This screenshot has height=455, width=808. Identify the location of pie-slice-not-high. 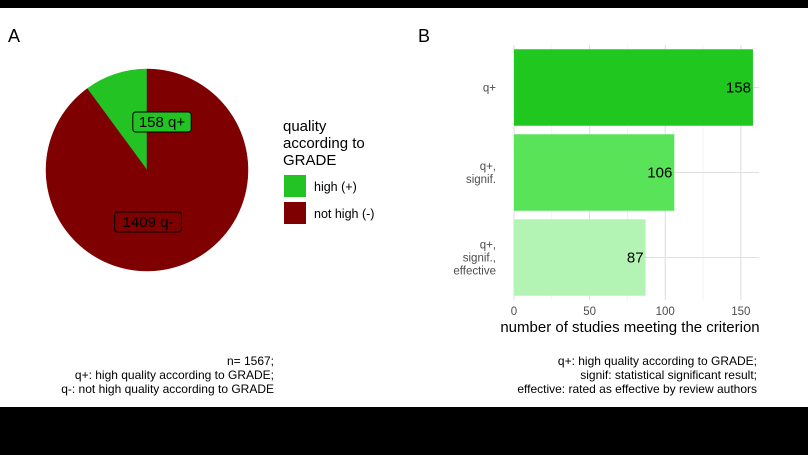
(147, 170).